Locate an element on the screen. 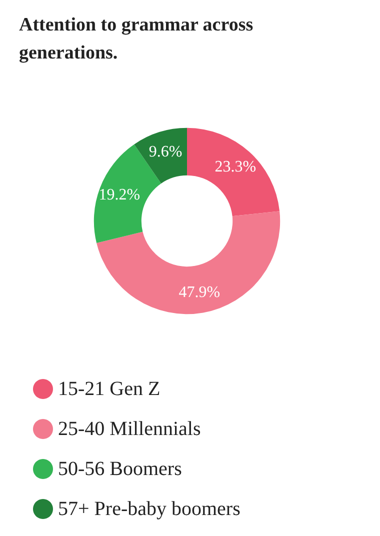 Image resolution: width=380 pixels, height=536 pixels. legend-label: 50-56 Boomers is located at coordinates (120, 469).